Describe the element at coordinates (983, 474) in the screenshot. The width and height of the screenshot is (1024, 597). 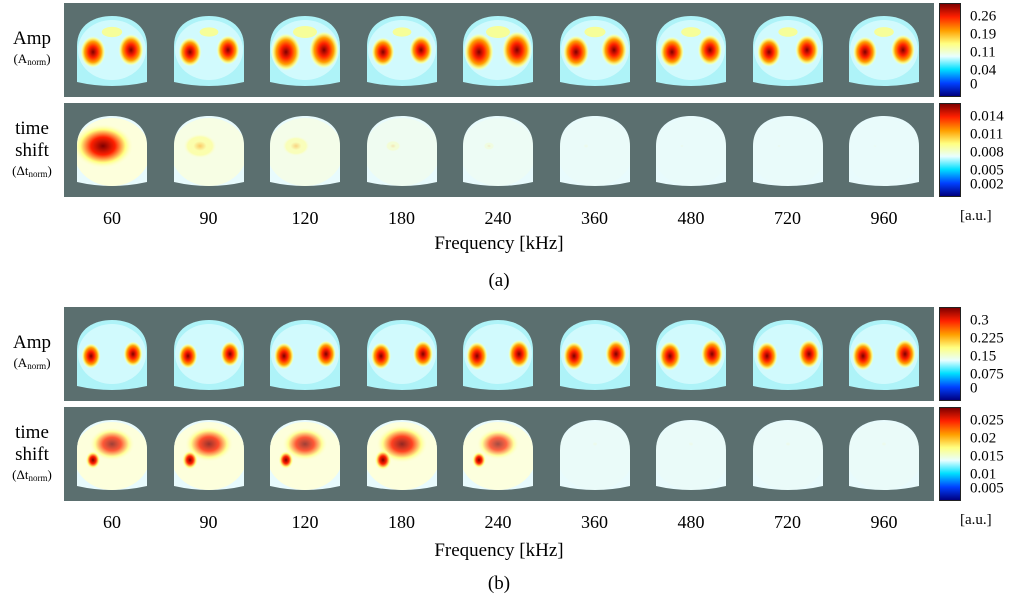
I see `colorbar-tick-label: 0.01` at that location.